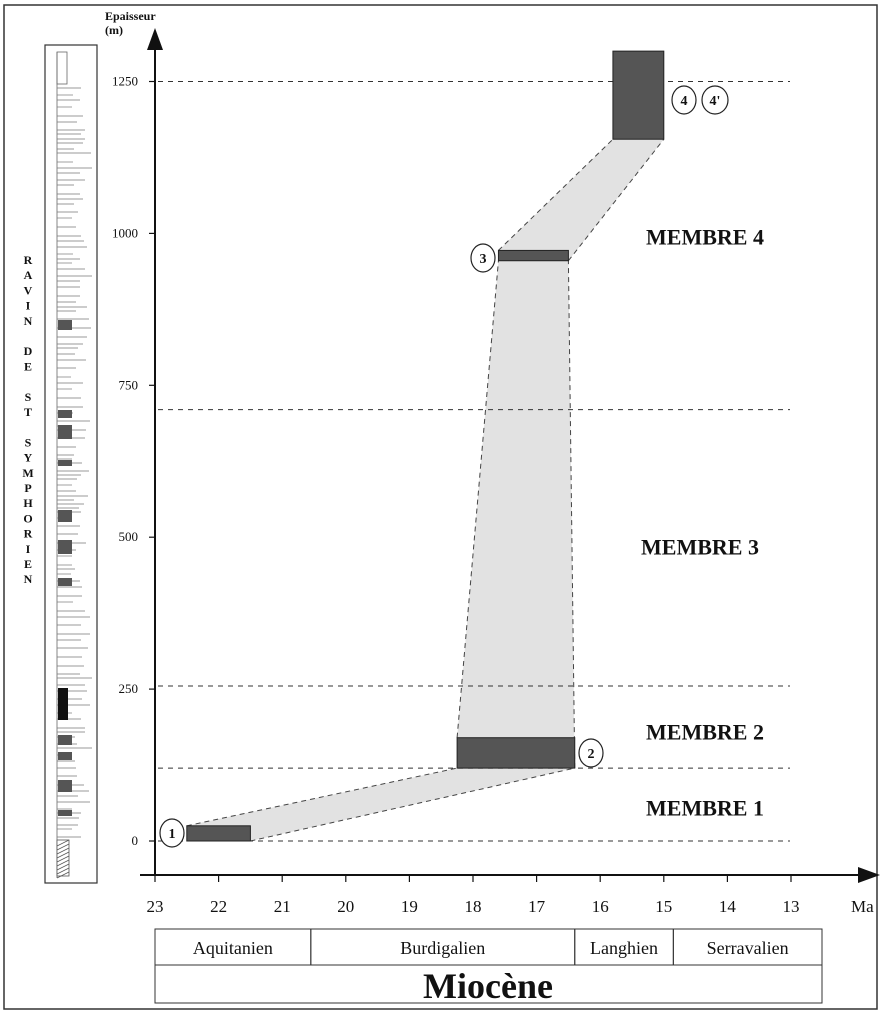 This screenshot has height=1014, width=881. Describe the element at coordinates (125, 232) in the screenshot. I see `y-tick-label: 1000` at that location.